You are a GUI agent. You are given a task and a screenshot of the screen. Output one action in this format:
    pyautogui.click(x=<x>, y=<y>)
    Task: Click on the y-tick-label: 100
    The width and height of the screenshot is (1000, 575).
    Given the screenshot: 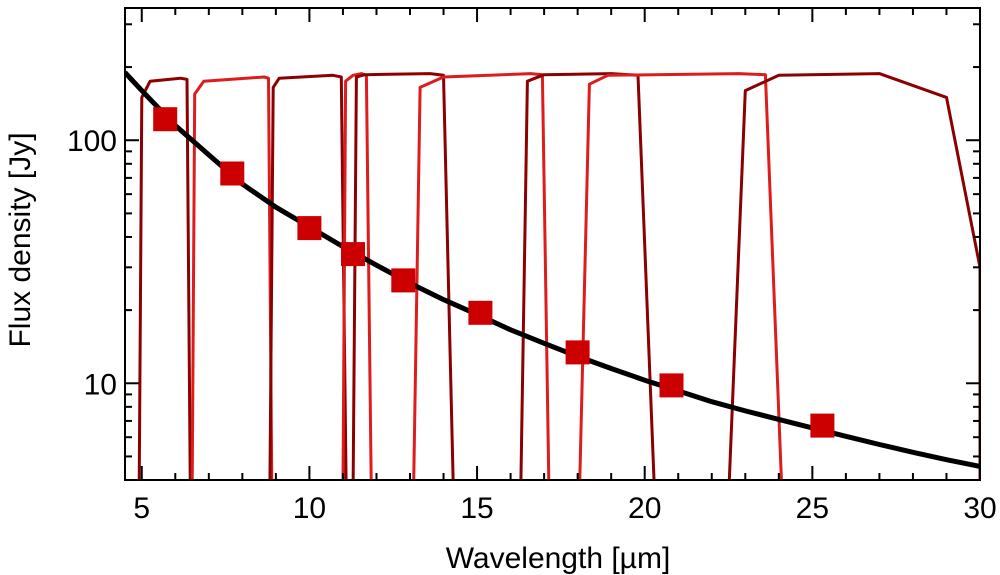 What is the action you would take?
    pyautogui.click(x=92, y=141)
    